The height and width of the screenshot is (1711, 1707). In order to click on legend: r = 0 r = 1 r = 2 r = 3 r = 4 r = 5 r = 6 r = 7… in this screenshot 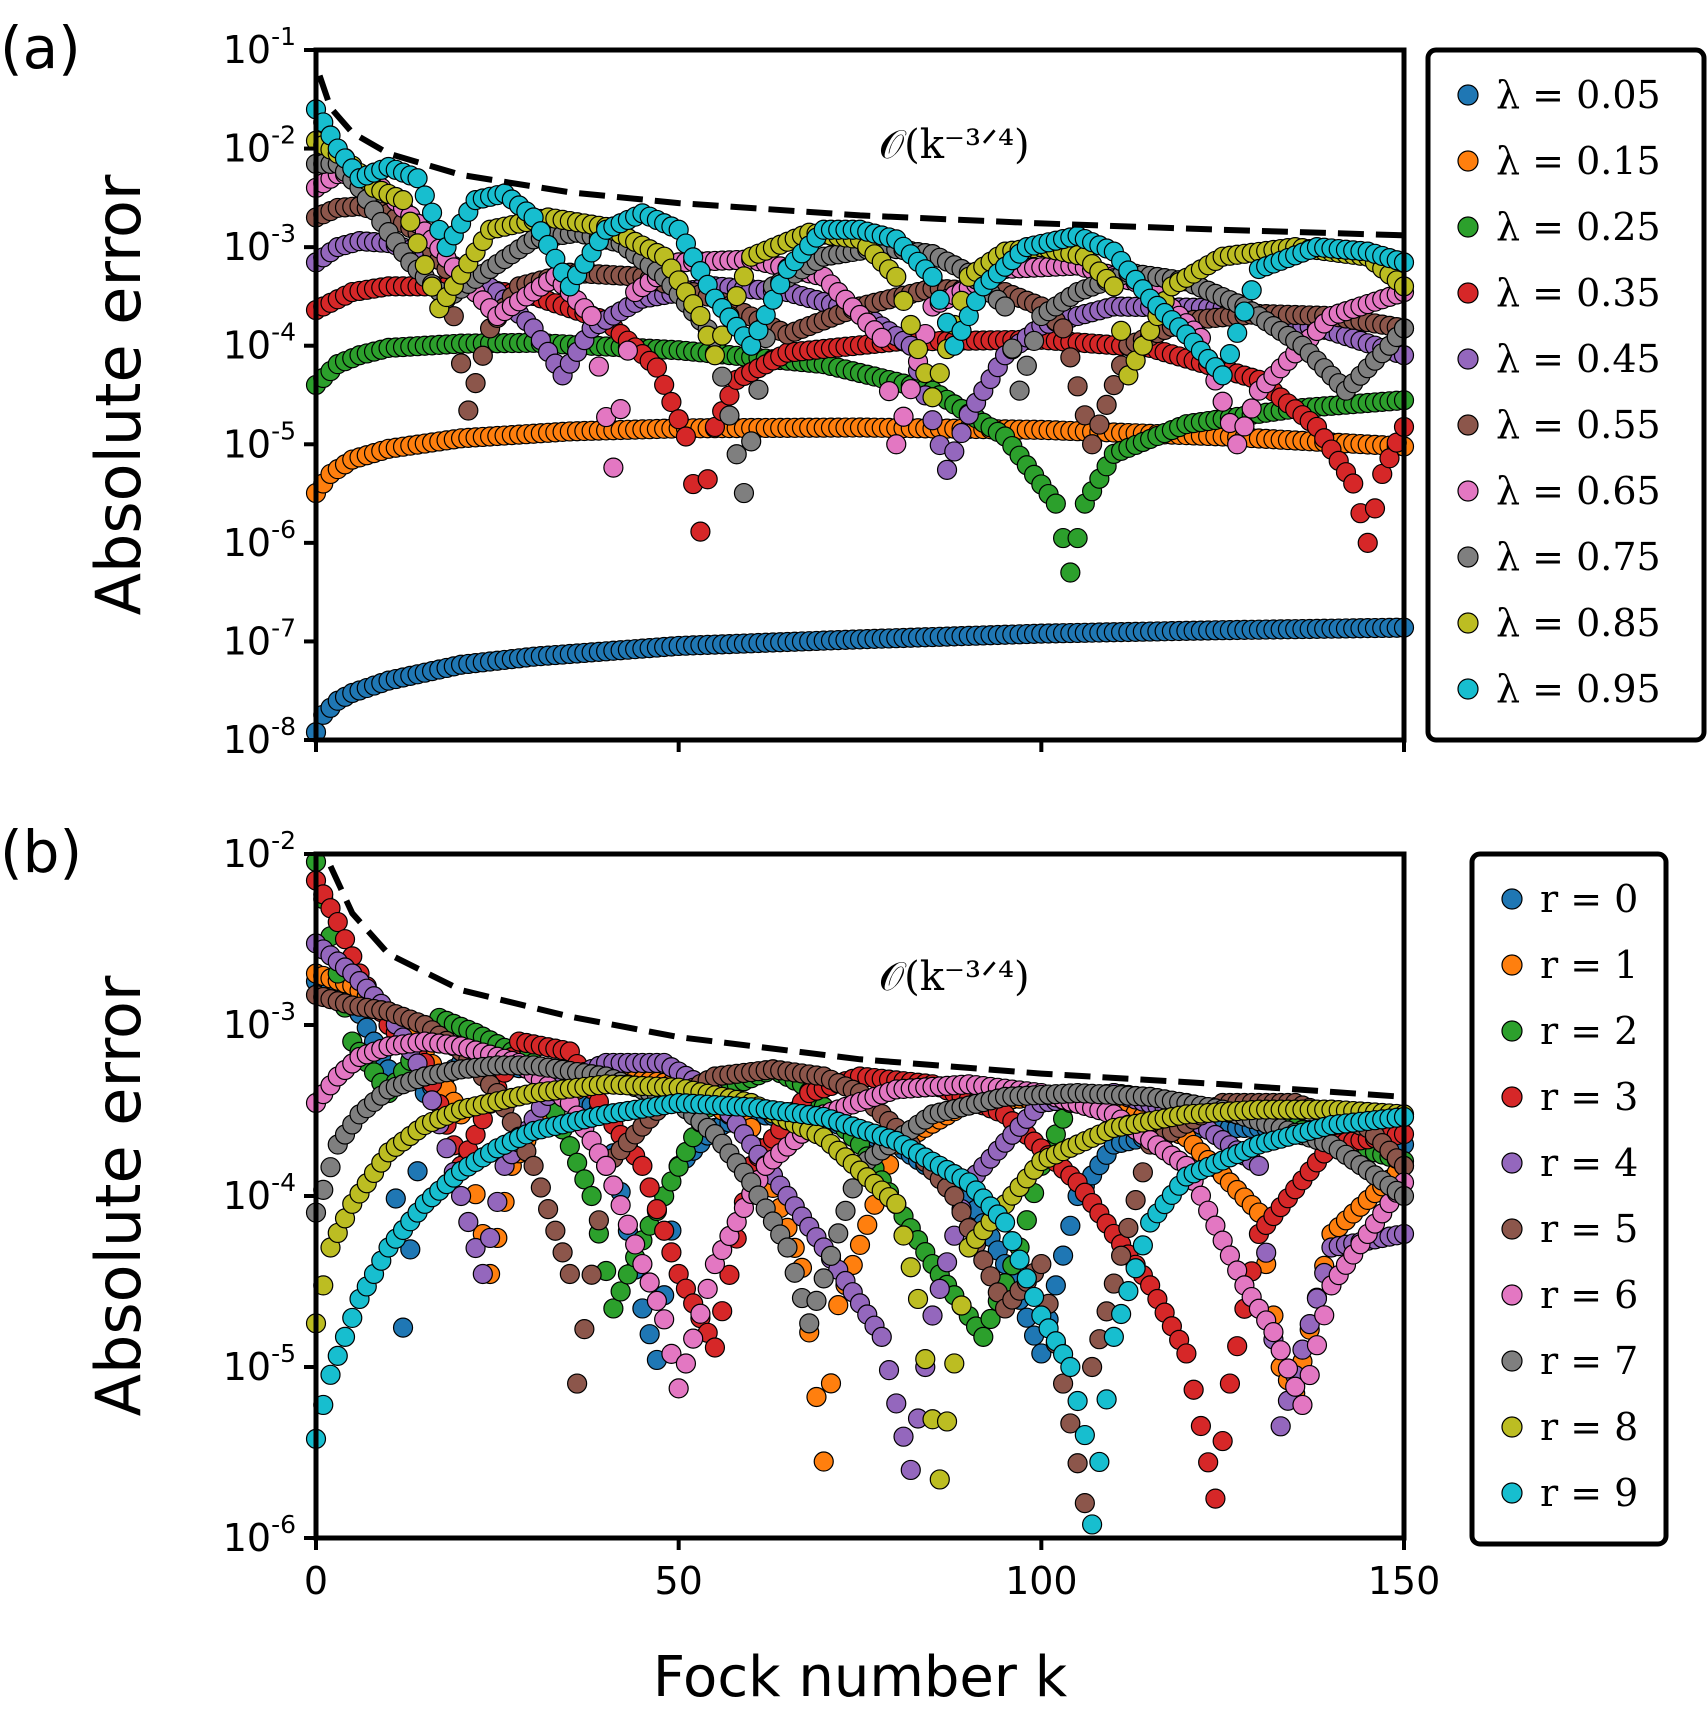, I will do `click(1569, 1199)`.